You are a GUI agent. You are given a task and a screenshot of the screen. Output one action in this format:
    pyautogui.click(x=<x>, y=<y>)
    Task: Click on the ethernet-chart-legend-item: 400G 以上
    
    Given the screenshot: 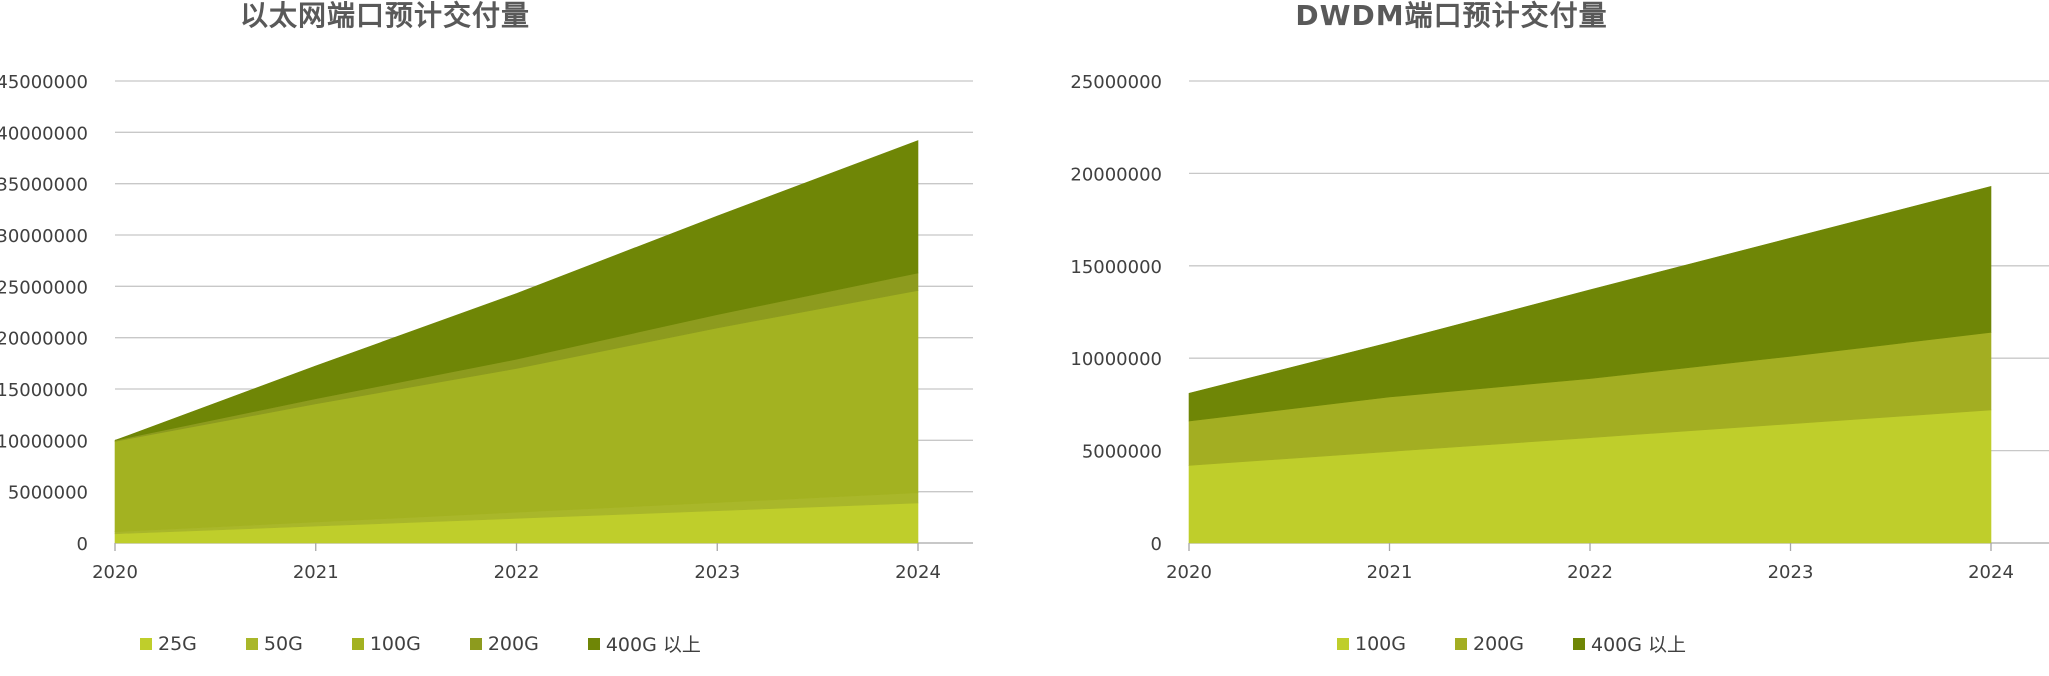 What is the action you would take?
    pyautogui.click(x=644, y=643)
    